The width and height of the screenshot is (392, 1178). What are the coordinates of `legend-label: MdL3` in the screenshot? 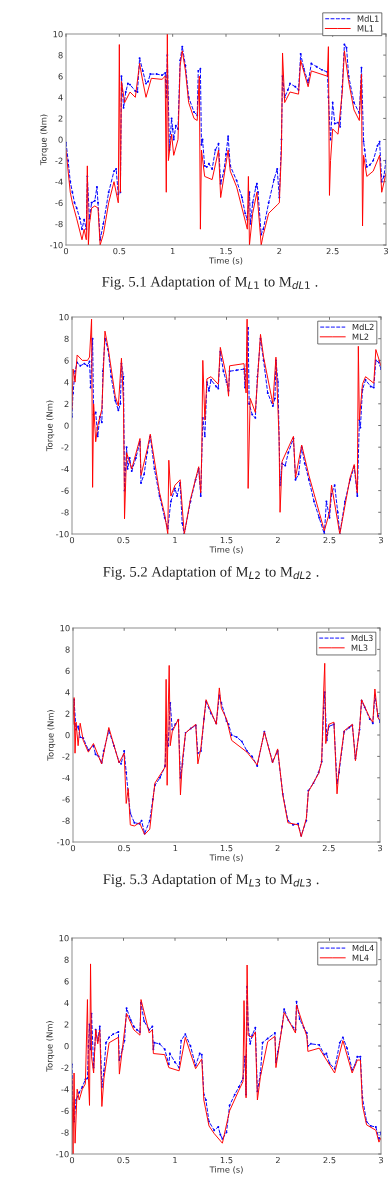 It's located at (362, 638).